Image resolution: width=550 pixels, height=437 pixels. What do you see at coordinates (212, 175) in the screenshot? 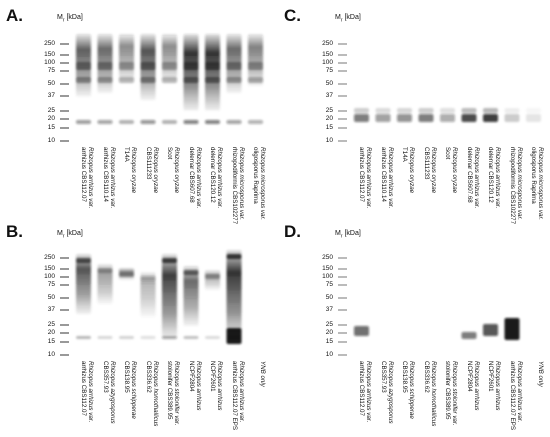
I see `lane-label-line2: delemar CBS120.12` at bounding box center [212, 175].